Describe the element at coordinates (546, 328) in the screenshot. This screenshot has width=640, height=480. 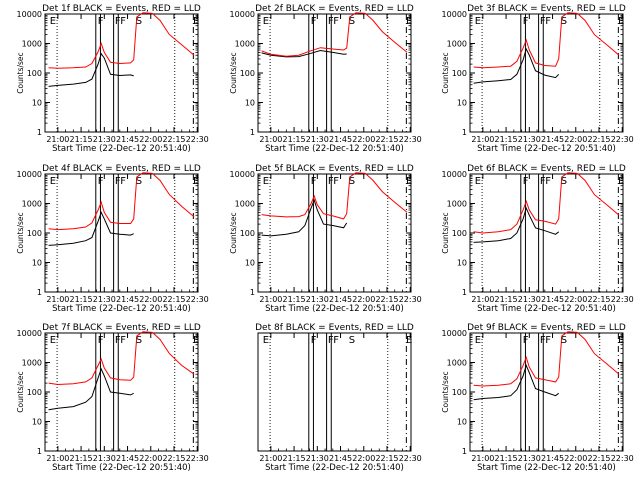
I see `panel-title: Det 9f BLACK = Events, RED = LLD` at that location.